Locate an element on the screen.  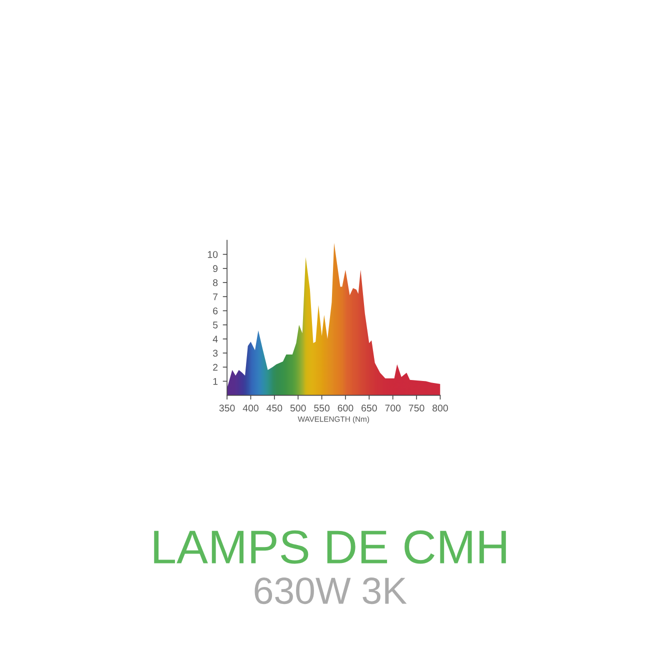
y-tick-label: 1 is located at coordinates (215, 381).